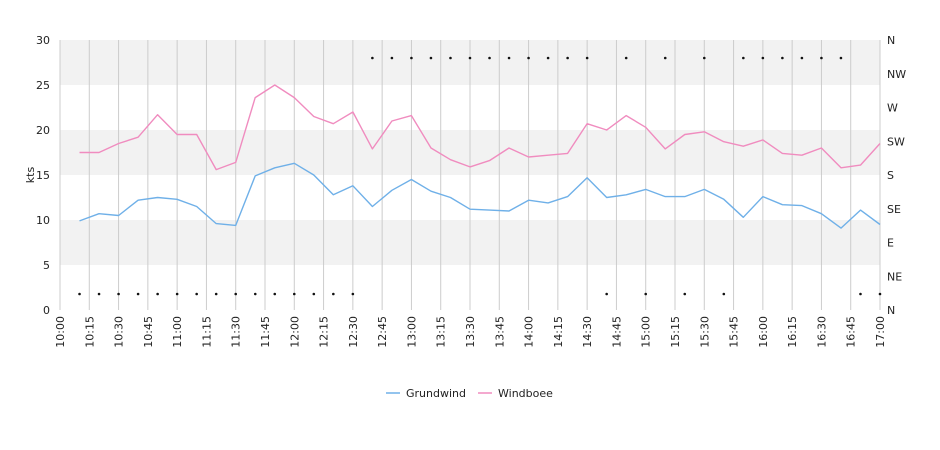 The image size is (940, 450). What do you see at coordinates (896, 175) in the screenshot?
I see `y-axis-right: N NE E SE S SW W NW N` at bounding box center [896, 175].